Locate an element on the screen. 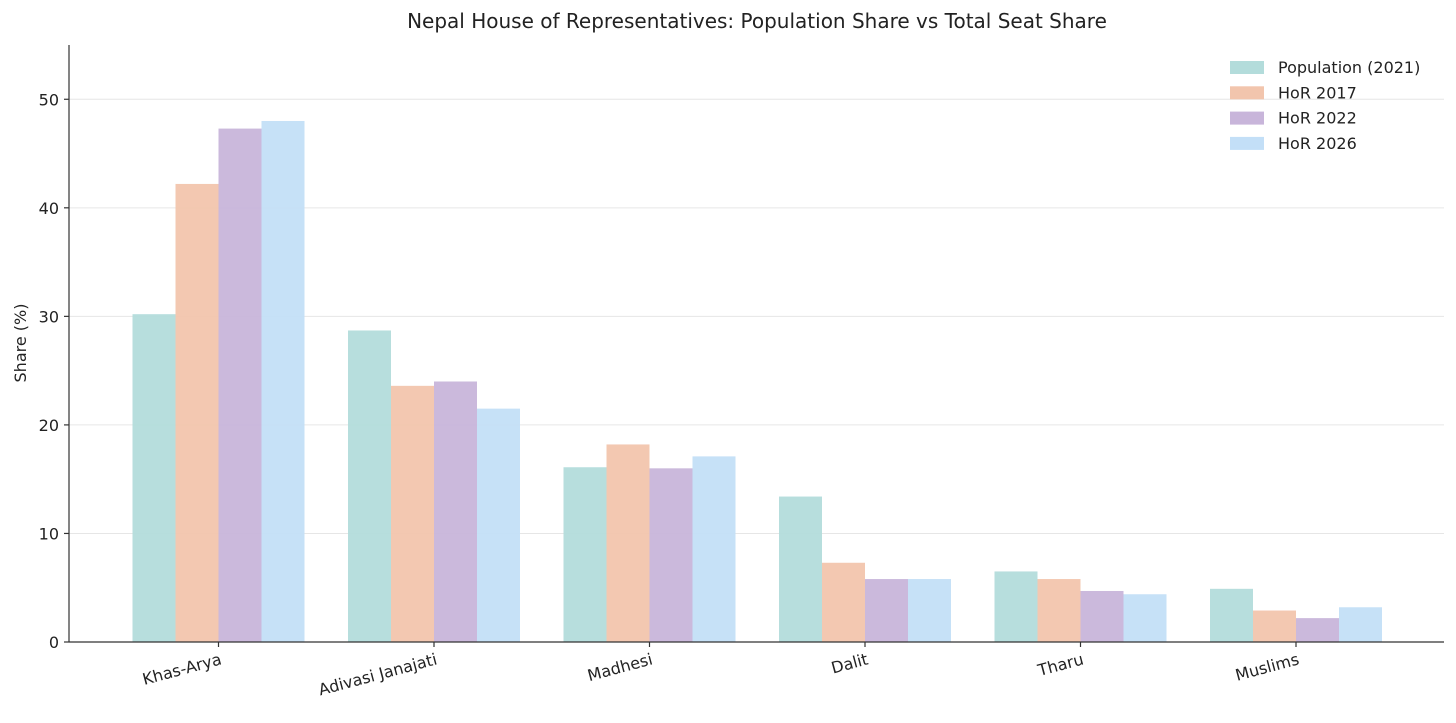 The width and height of the screenshot is (1456, 723). bar-hor-2026-tharu is located at coordinates (1145, 618).